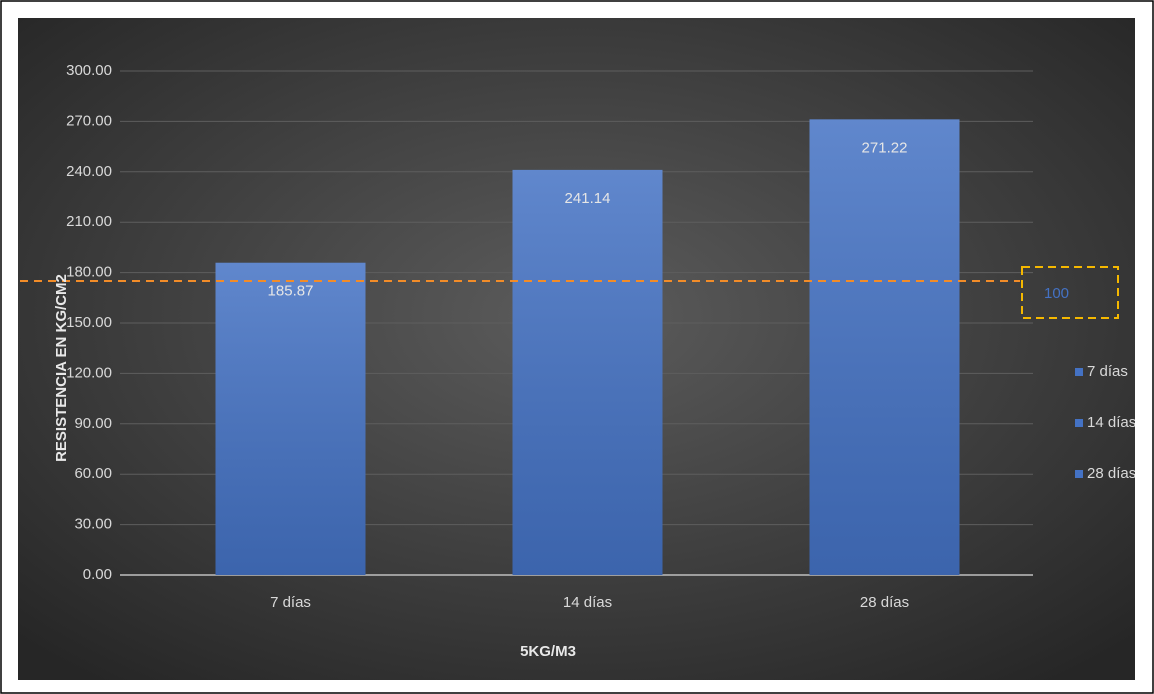 Image resolution: width=1154 pixels, height=694 pixels. Describe the element at coordinates (89, 70) in the screenshot. I see `y-tick-label: 300.00` at that location.